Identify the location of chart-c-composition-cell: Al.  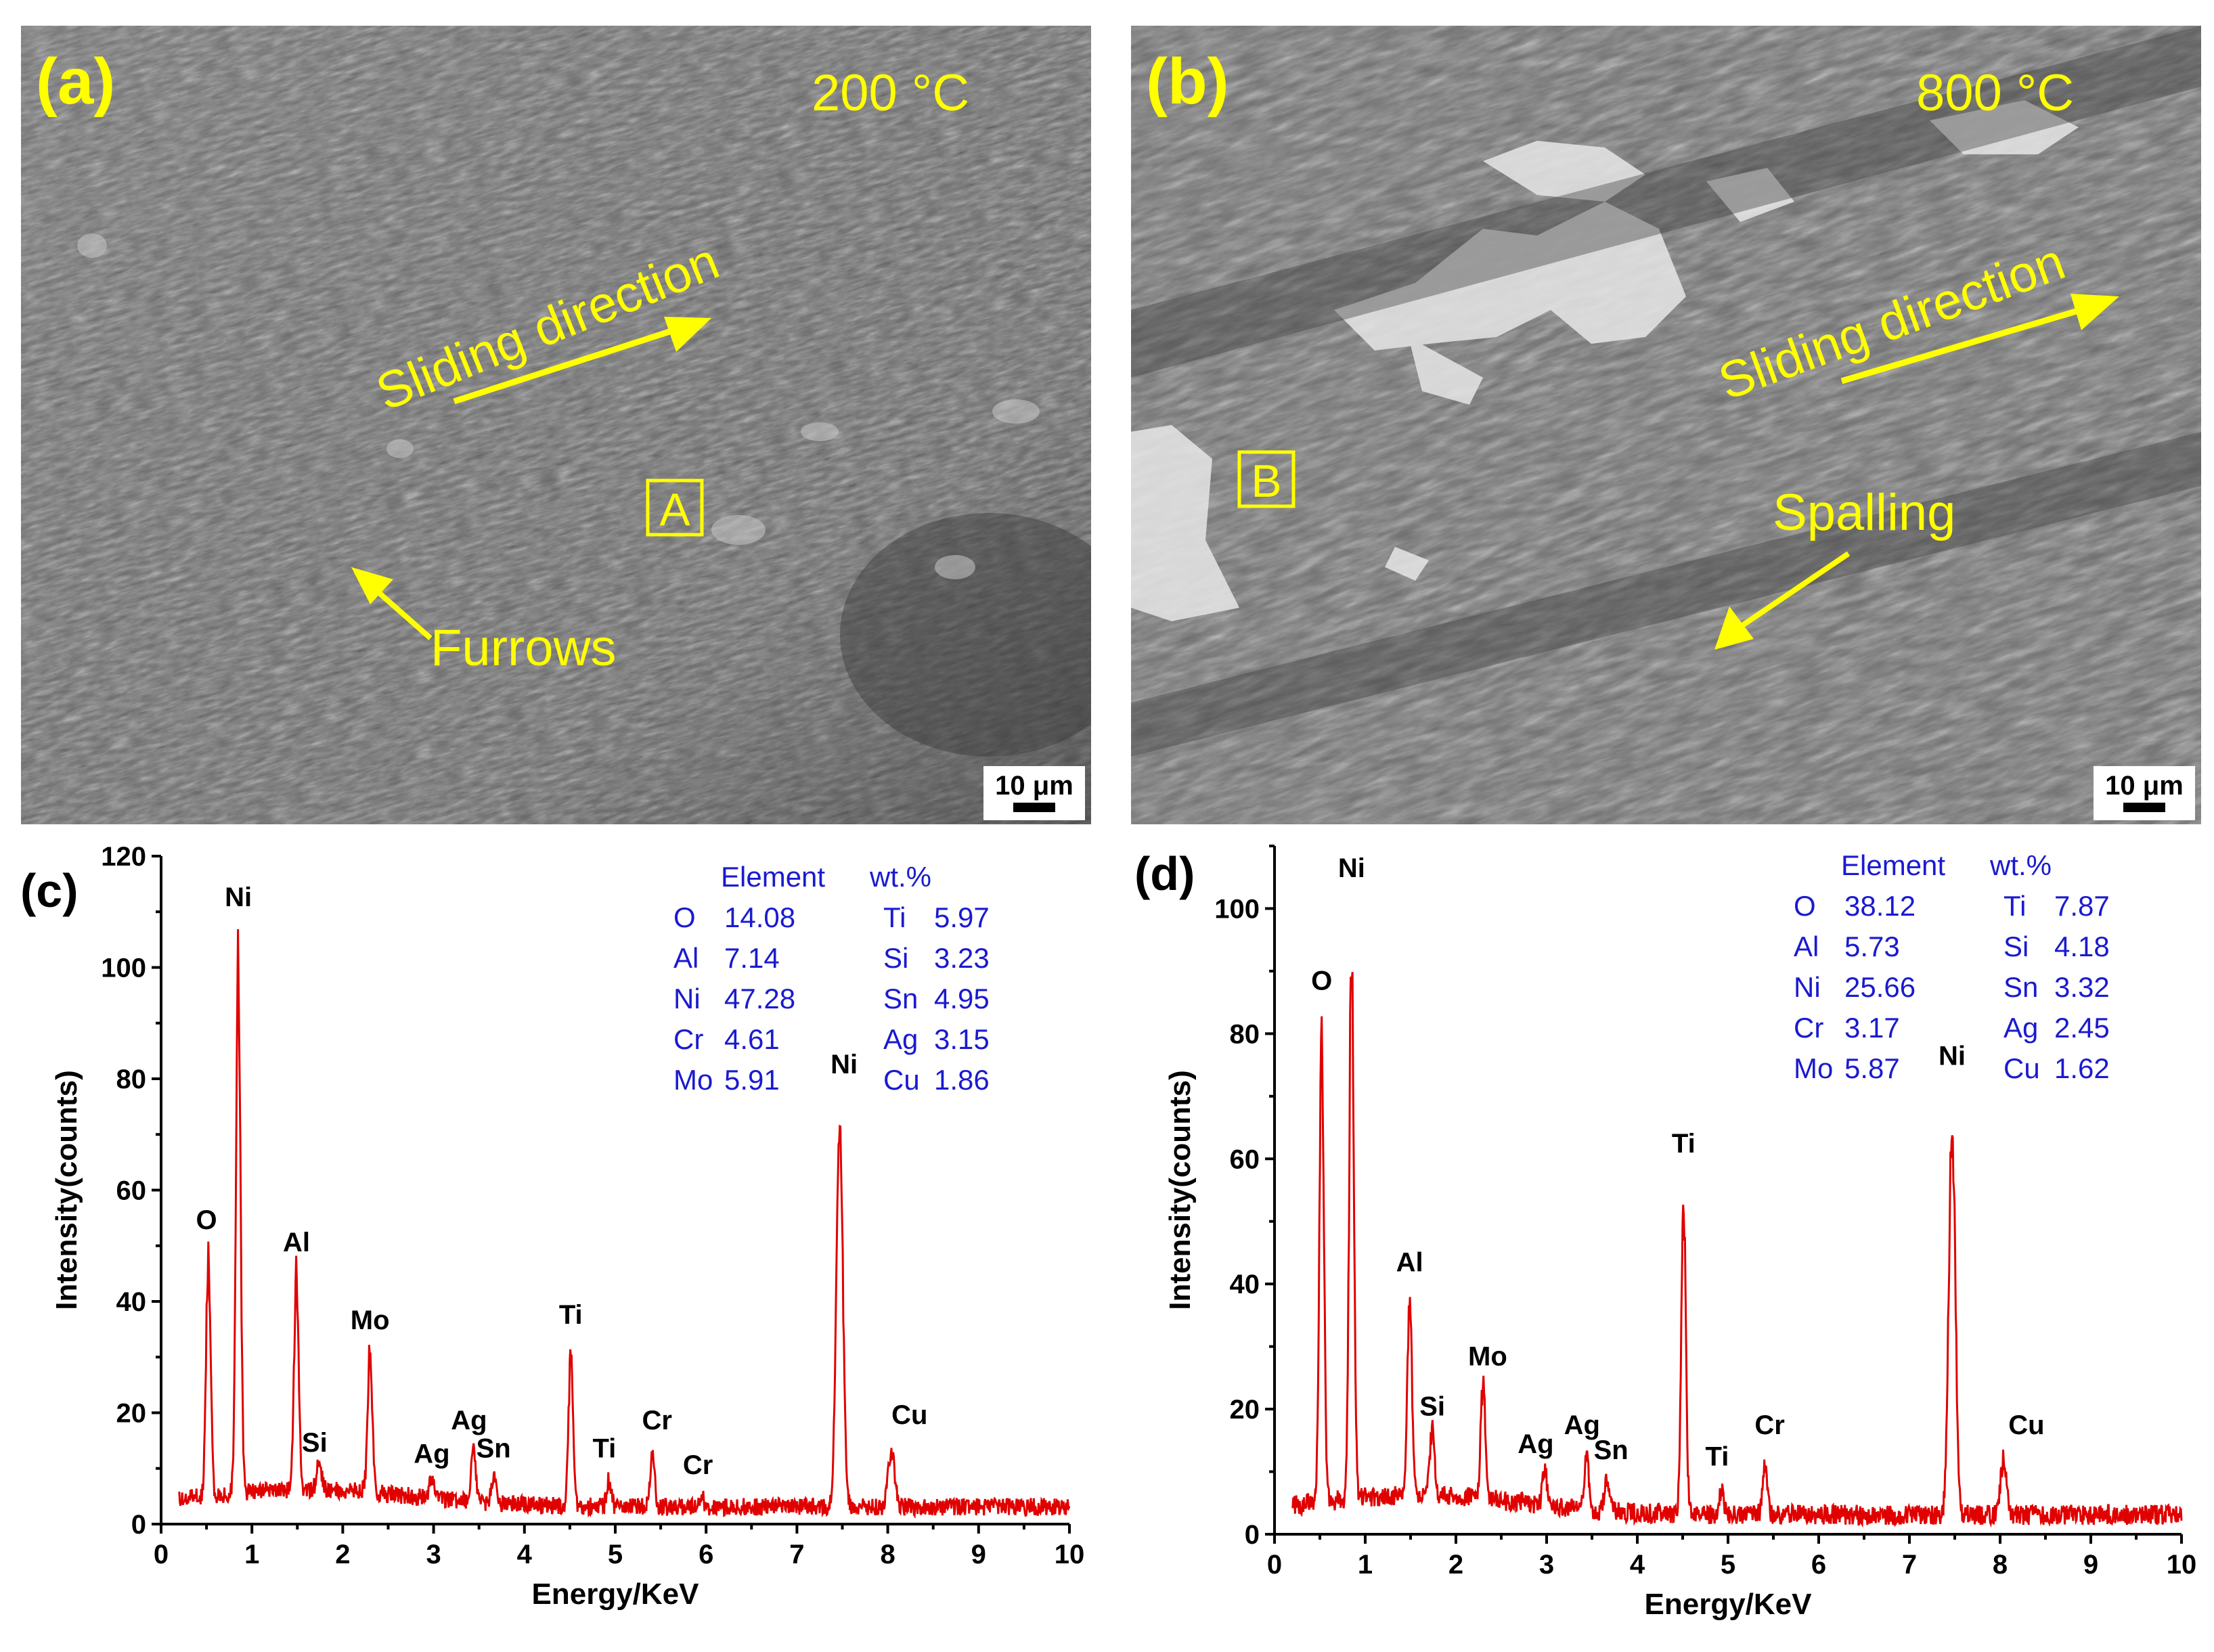
(686, 958).